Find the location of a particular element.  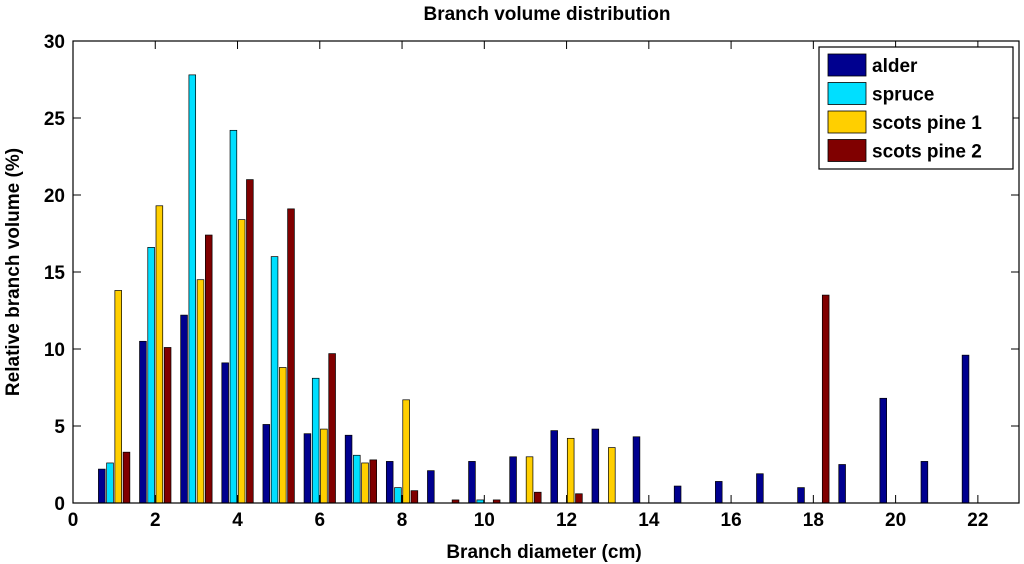

y-tick-label: 15 is located at coordinates (55, 273).